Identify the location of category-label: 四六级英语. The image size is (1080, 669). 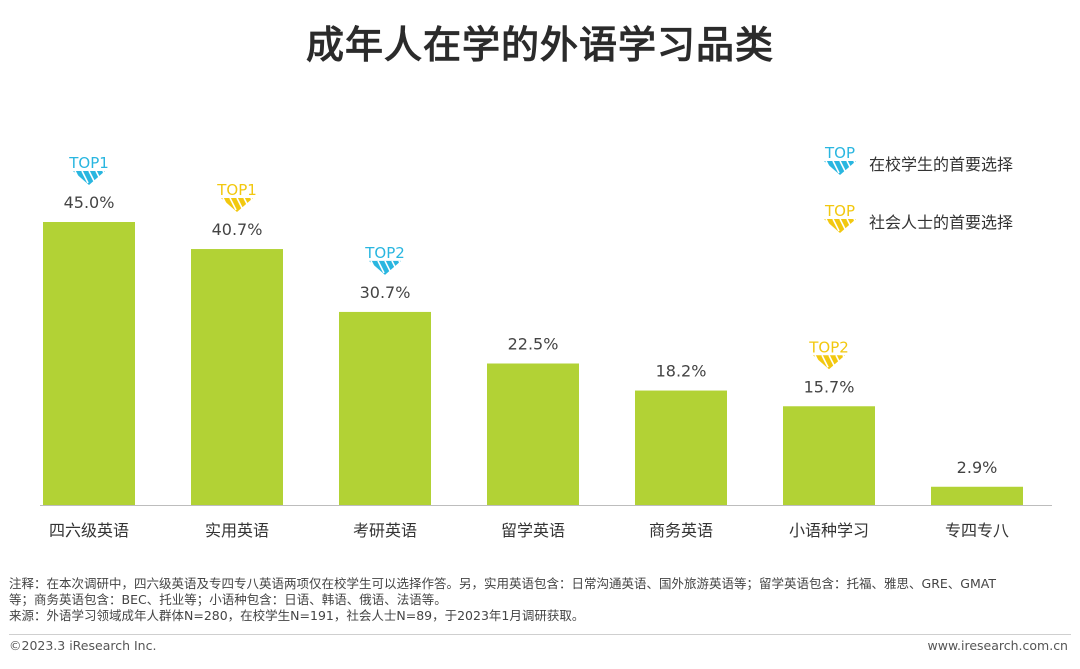
(89, 530).